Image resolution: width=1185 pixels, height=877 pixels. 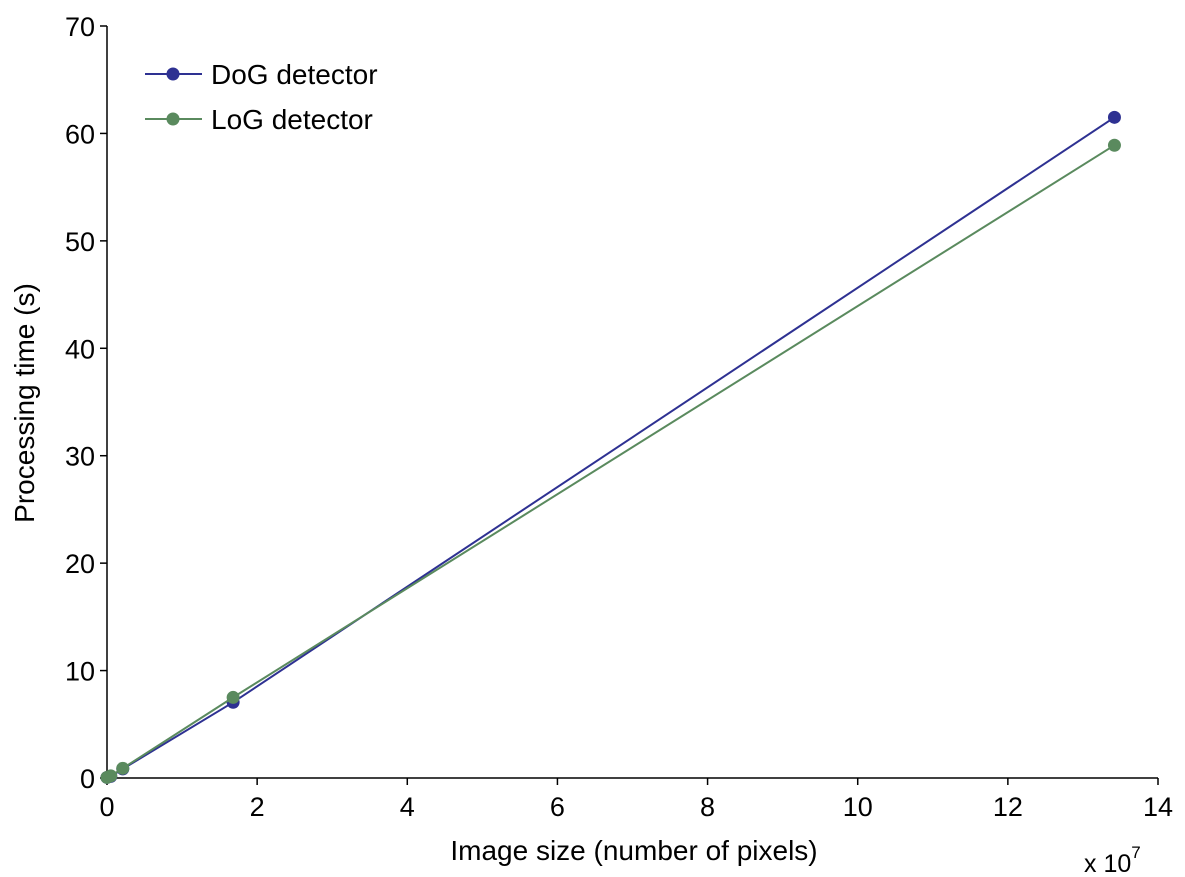 I want to click on x-tick-label: 4, so click(x=407, y=807).